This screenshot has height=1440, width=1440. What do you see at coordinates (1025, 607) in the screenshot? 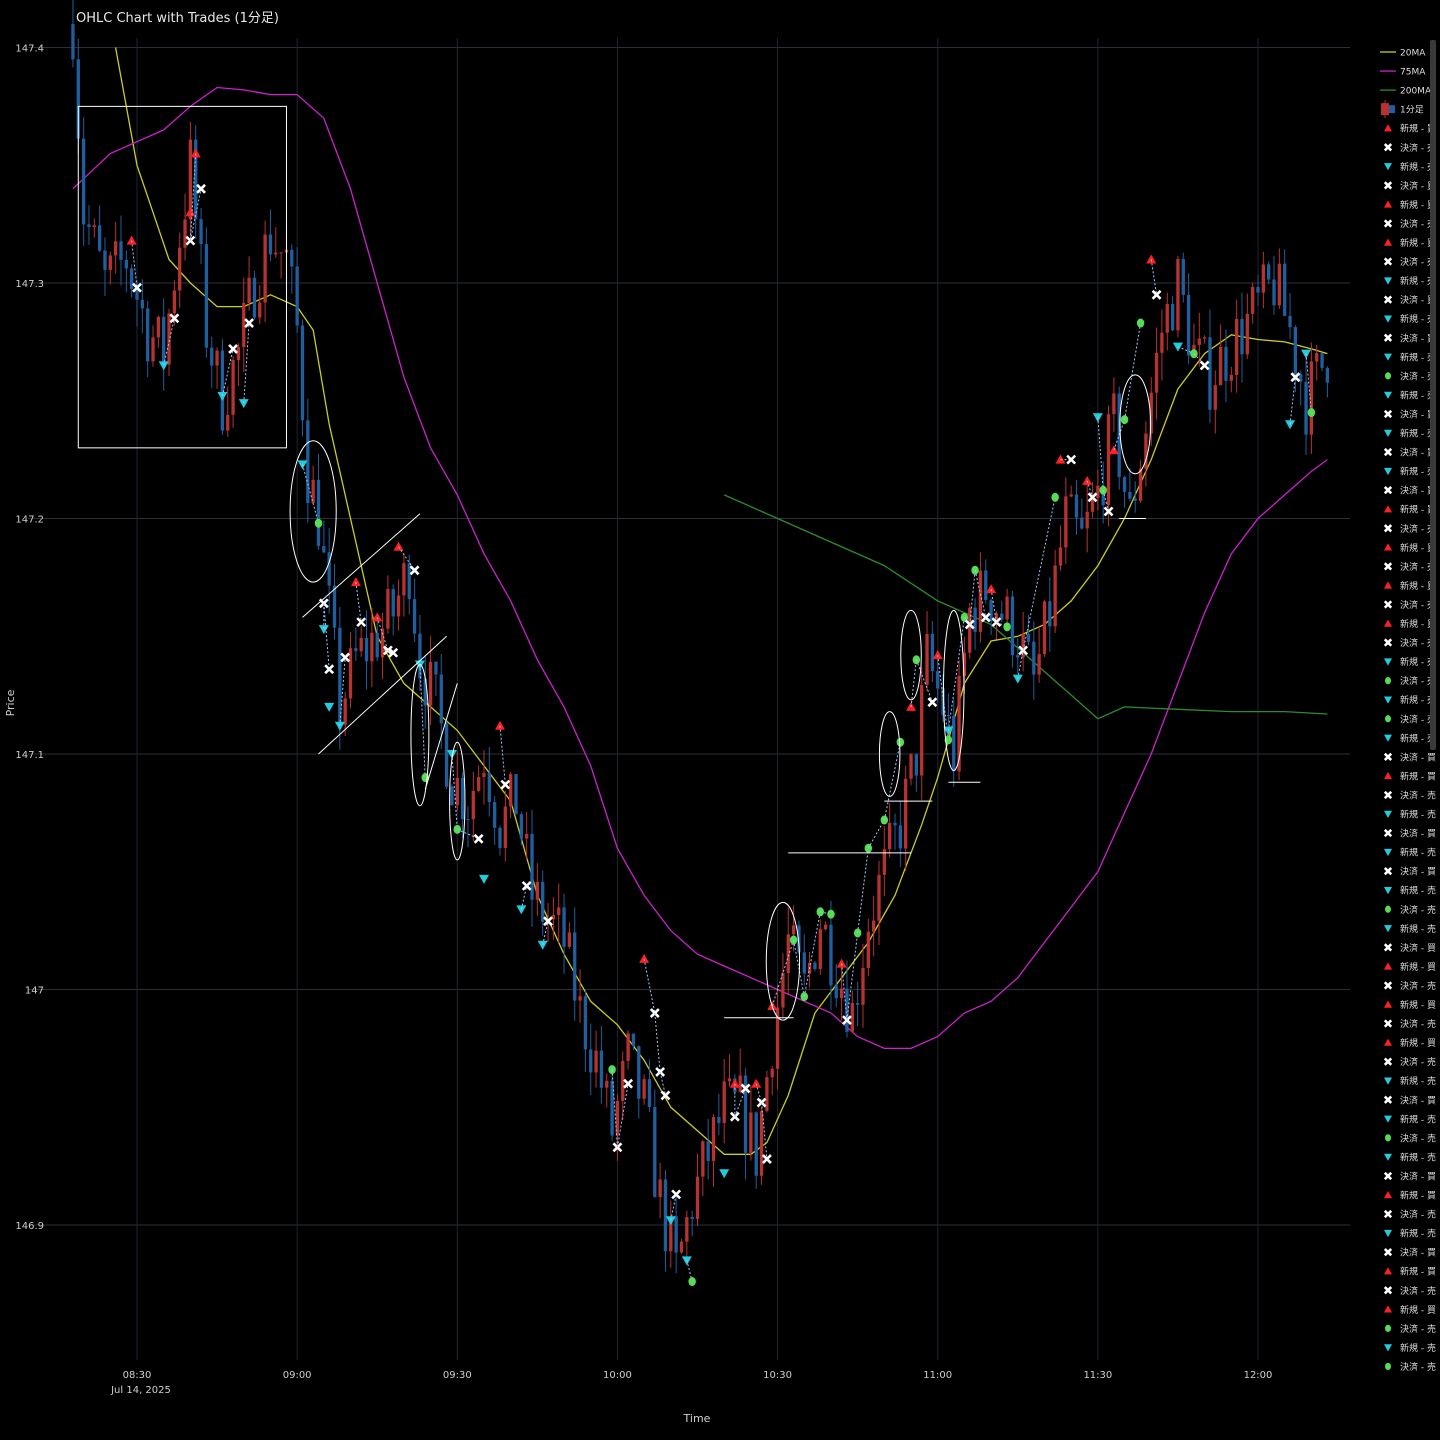
I see `ma200-line` at bounding box center [1025, 607].